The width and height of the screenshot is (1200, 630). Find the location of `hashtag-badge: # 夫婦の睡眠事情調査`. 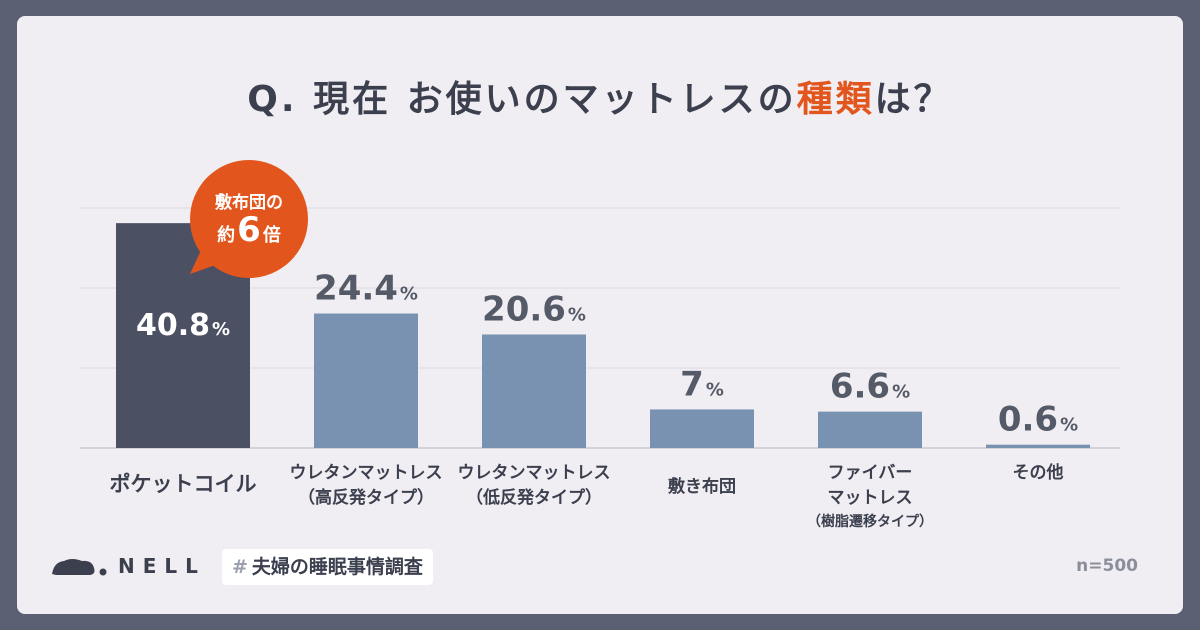

hashtag-badge: # 夫婦の睡眠事情調査 is located at coordinates (327, 567).